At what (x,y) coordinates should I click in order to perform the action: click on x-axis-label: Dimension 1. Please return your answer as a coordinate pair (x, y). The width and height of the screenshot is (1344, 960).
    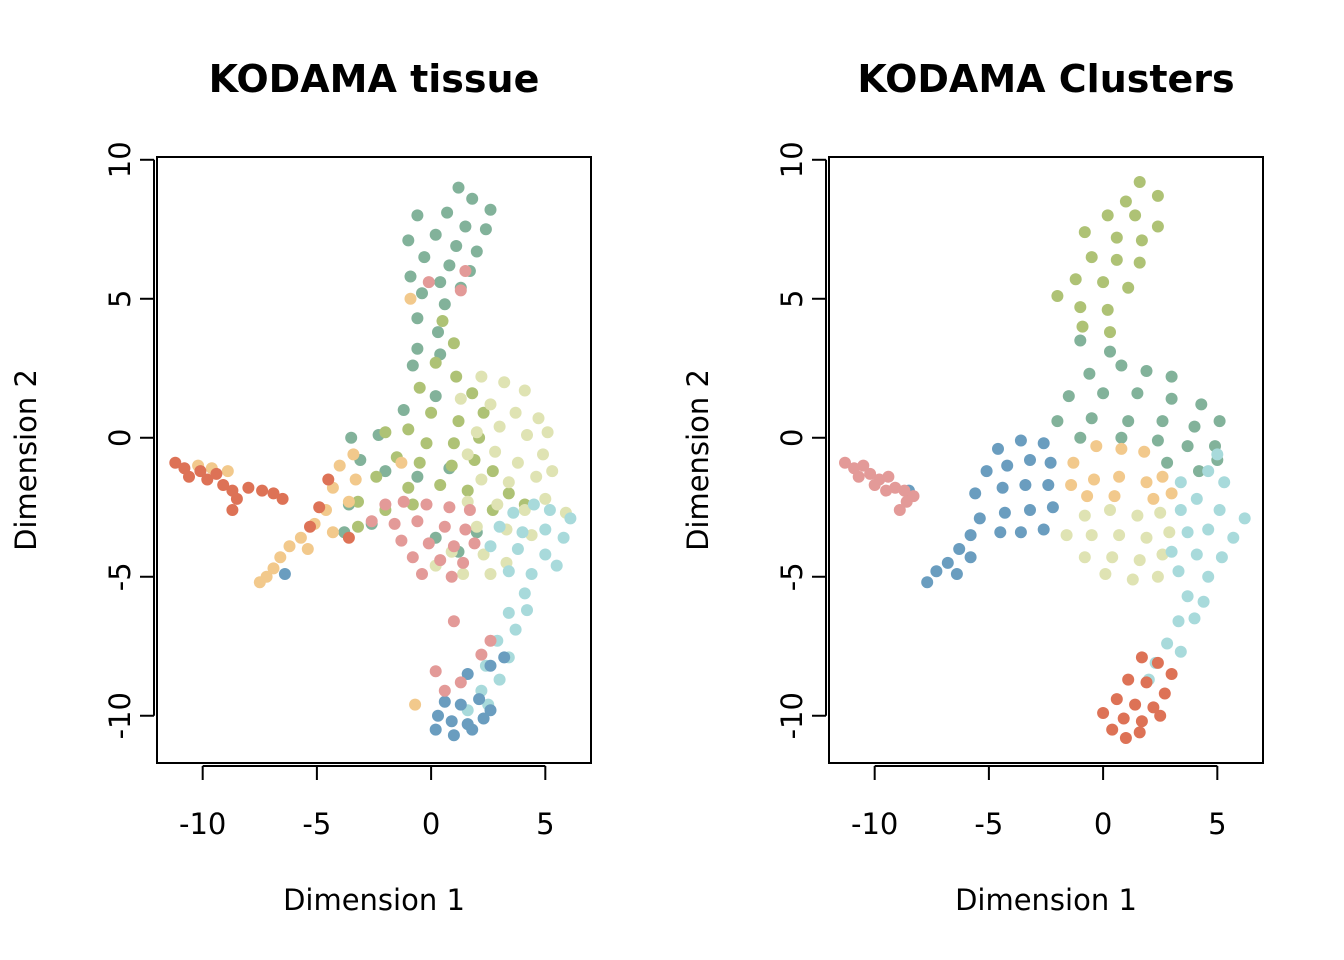
    Looking at the image, I should click on (374, 900).